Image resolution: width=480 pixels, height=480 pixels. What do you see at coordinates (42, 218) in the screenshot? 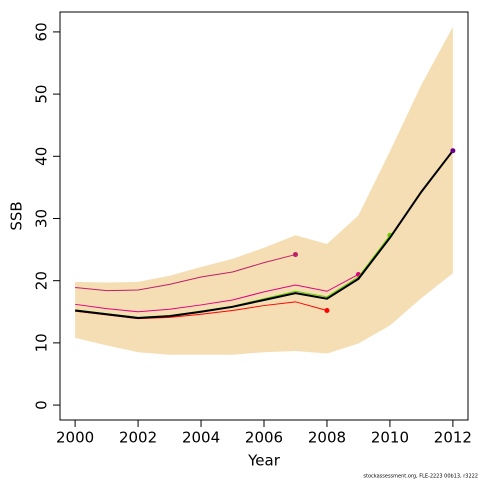
I see `y-tick-label: 30` at bounding box center [42, 218].